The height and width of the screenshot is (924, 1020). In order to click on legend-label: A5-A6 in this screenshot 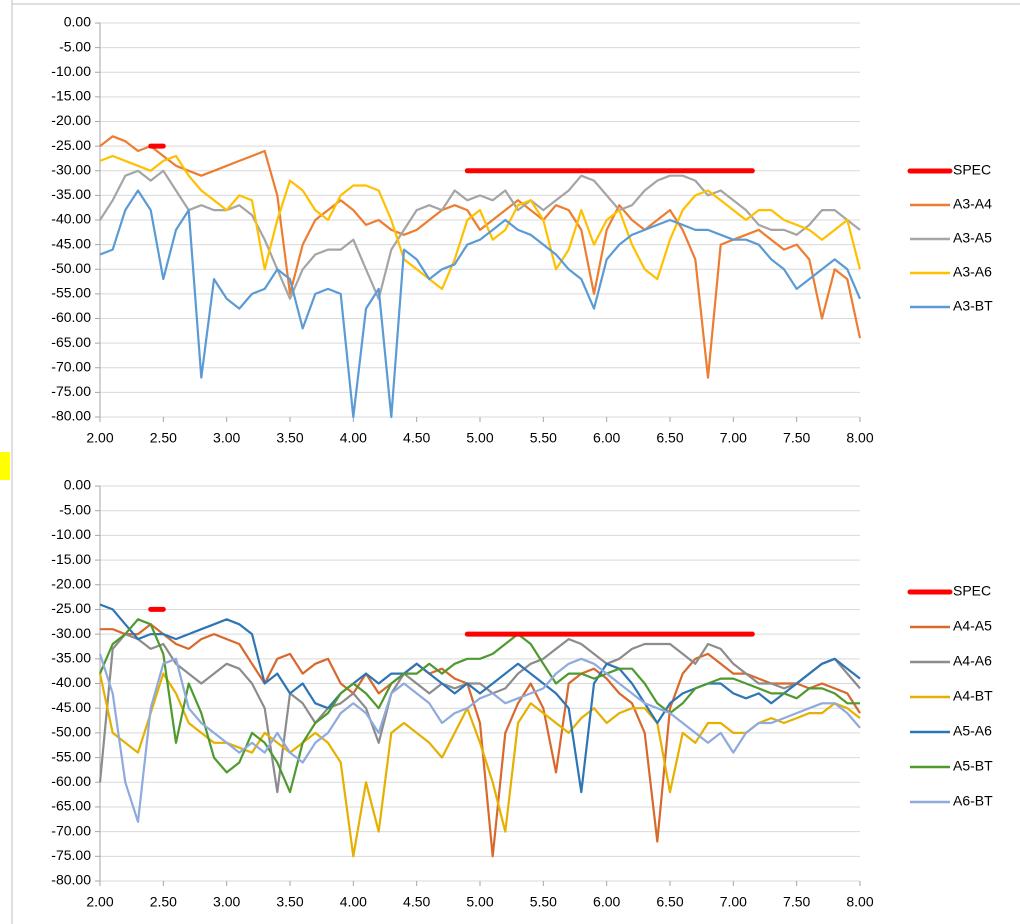, I will do `click(972, 731)`.